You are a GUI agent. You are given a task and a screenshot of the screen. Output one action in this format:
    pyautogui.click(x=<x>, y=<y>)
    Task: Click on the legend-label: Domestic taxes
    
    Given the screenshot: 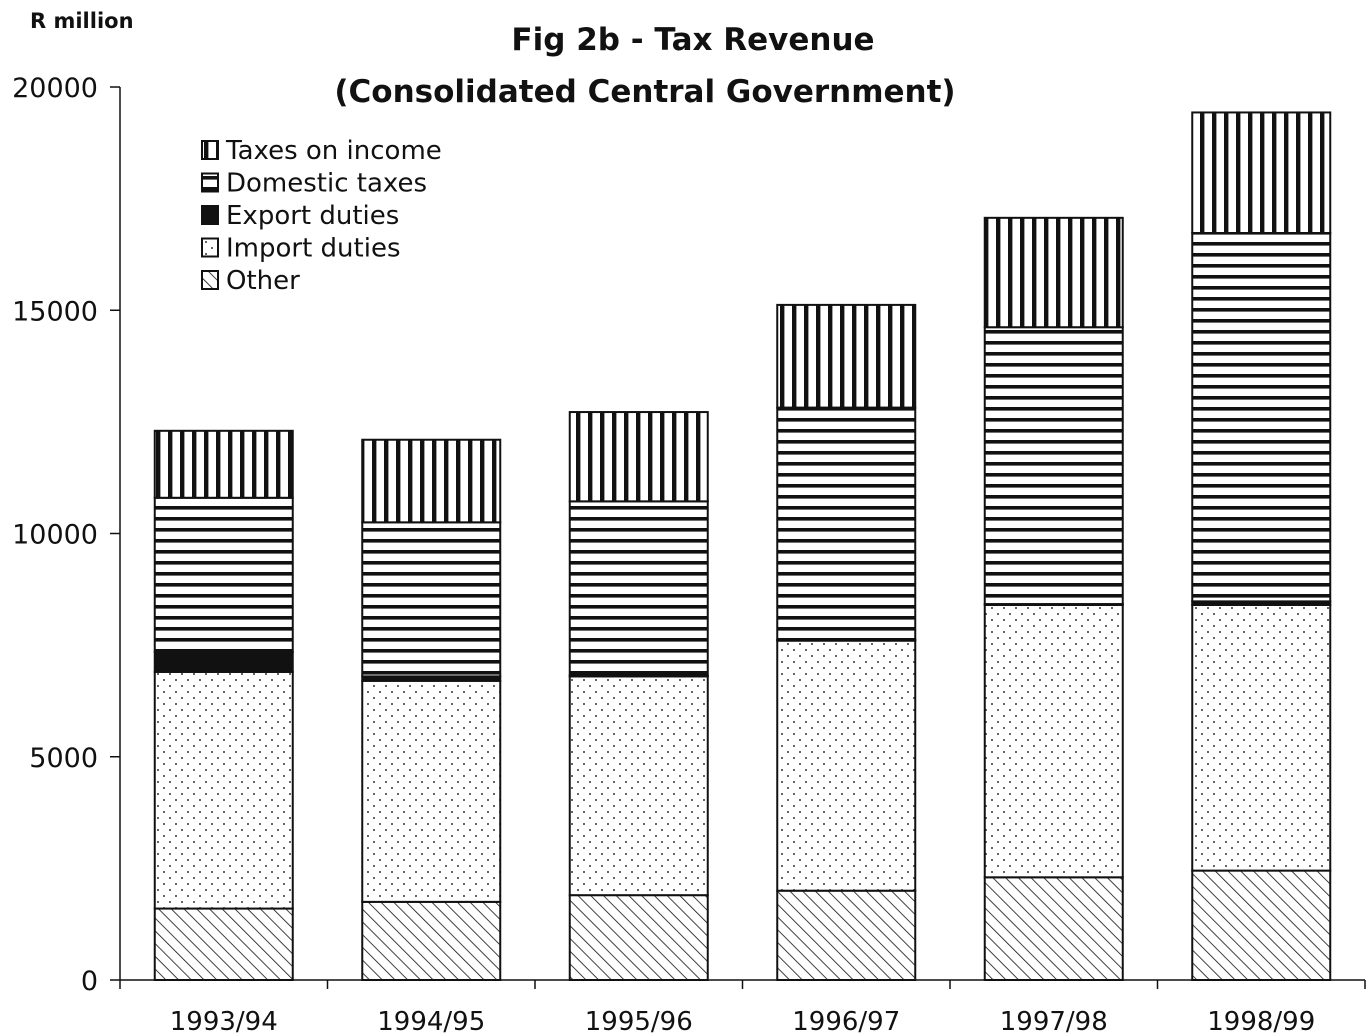 What is the action you would take?
    pyautogui.click(x=326, y=184)
    